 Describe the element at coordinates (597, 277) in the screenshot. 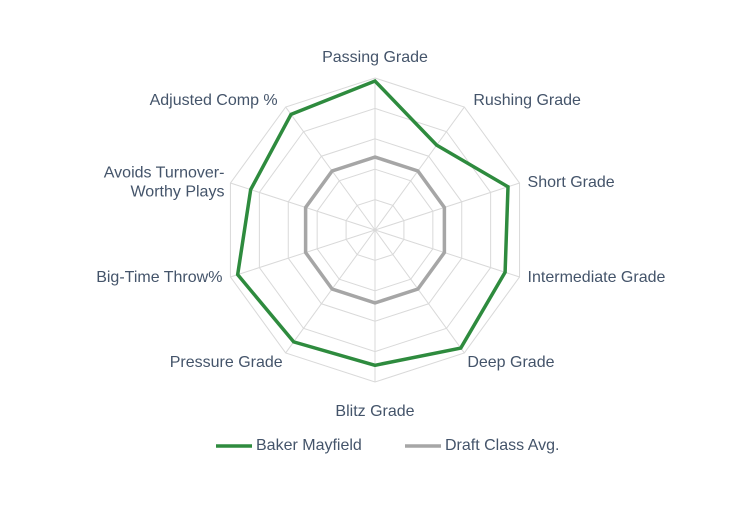

I see `axis-label-intermediate-grade: Intermediate Grade` at that location.